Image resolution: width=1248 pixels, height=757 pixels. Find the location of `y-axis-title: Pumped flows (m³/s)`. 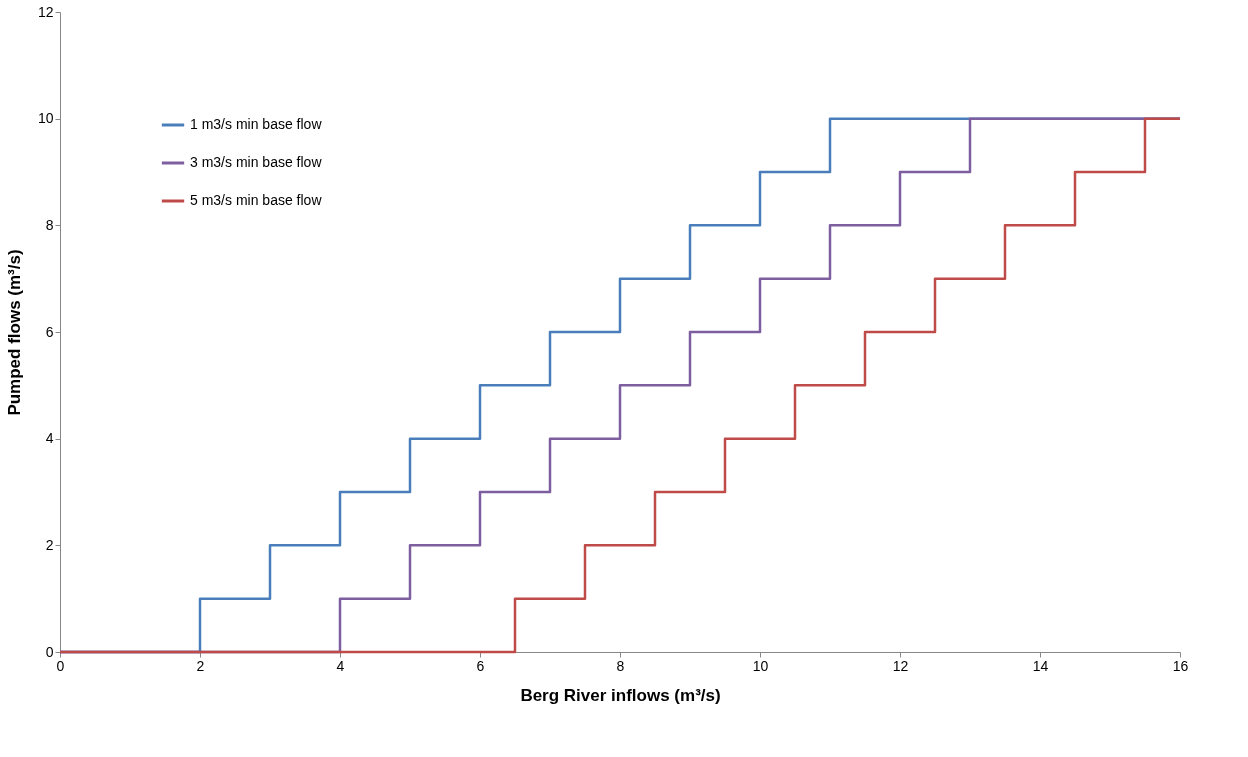

y-axis-title: Pumped flows (m³/s) is located at coordinates (14, 332).